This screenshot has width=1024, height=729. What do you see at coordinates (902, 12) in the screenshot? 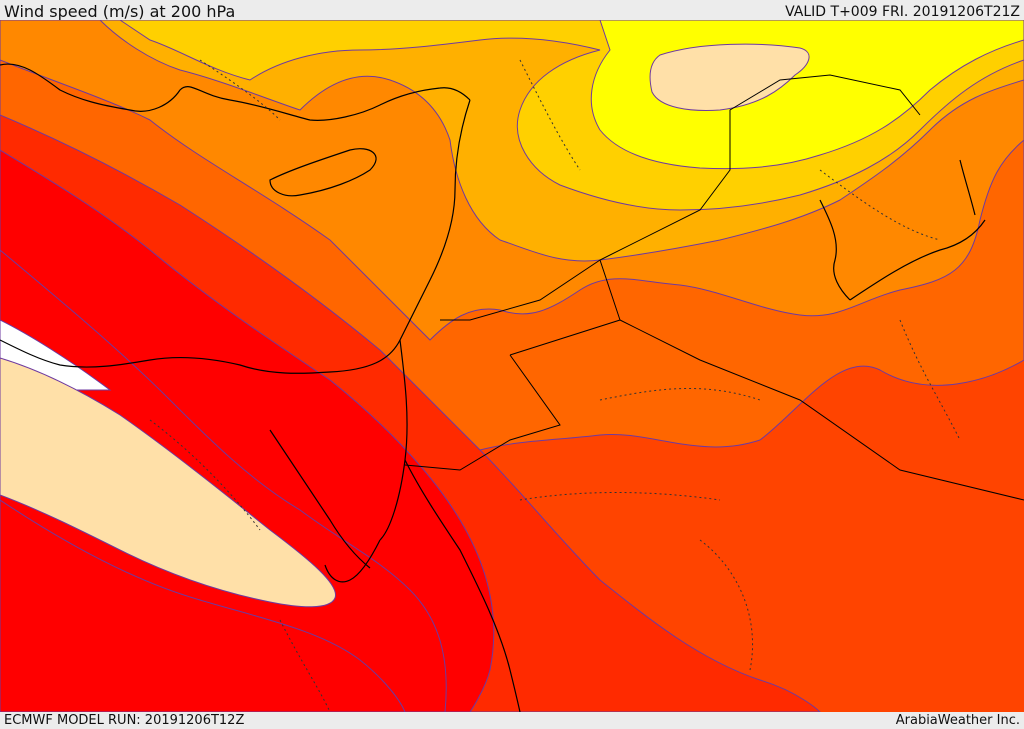
I see `valid-time-label: VALID T+009 FRI. 20191206T21Z` at bounding box center [902, 12].